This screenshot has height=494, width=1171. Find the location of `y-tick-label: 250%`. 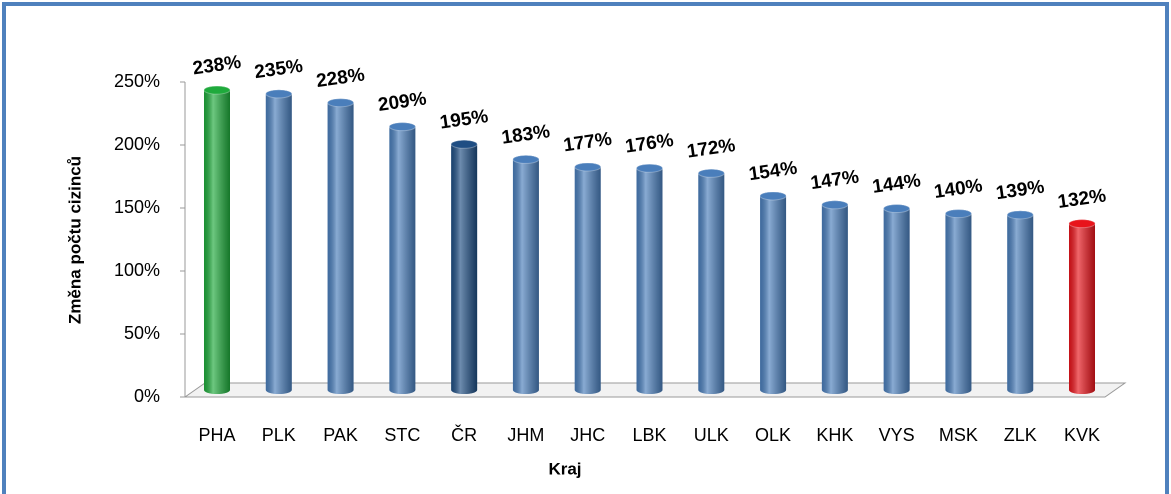

y-tick-label: 250% is located at coordinates (137, 81).